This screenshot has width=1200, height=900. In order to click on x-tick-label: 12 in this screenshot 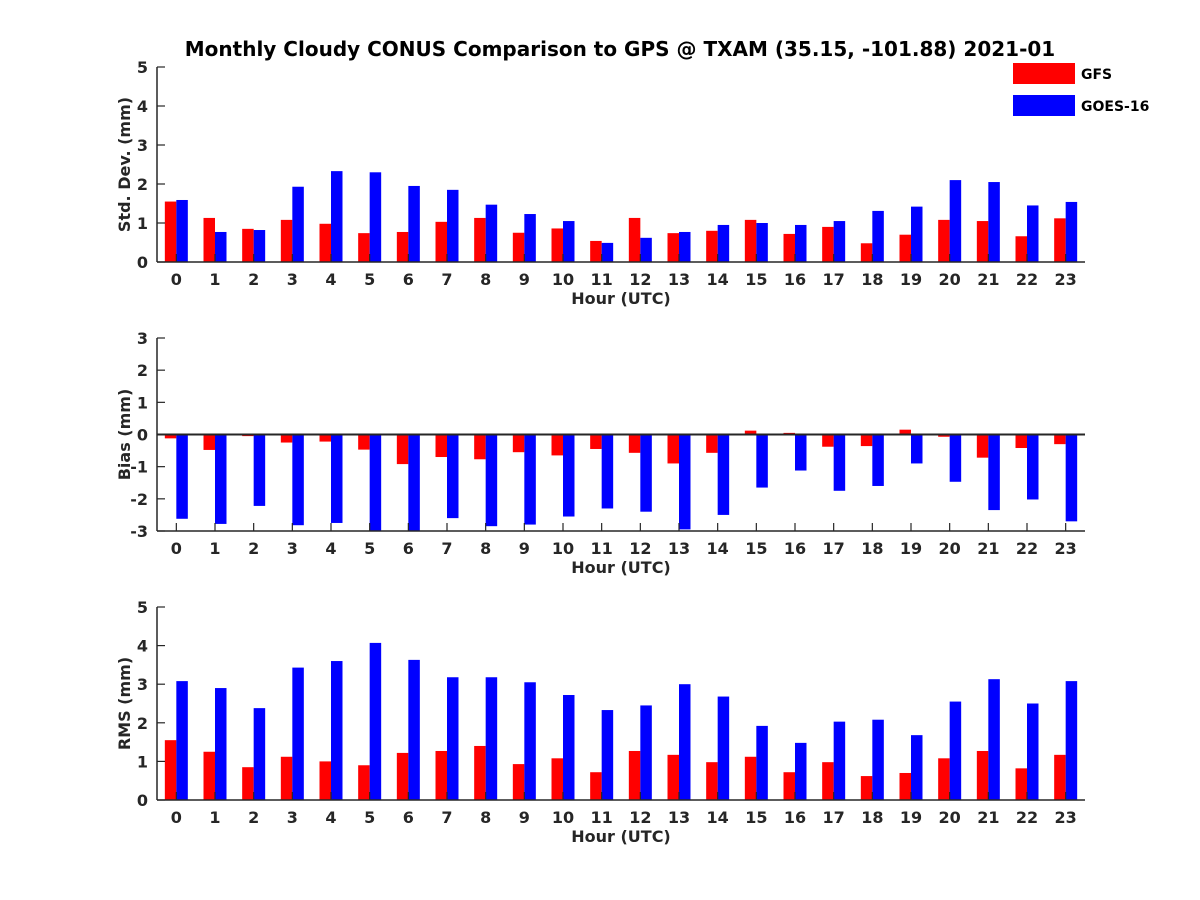, I will do `click(640, 279)`.